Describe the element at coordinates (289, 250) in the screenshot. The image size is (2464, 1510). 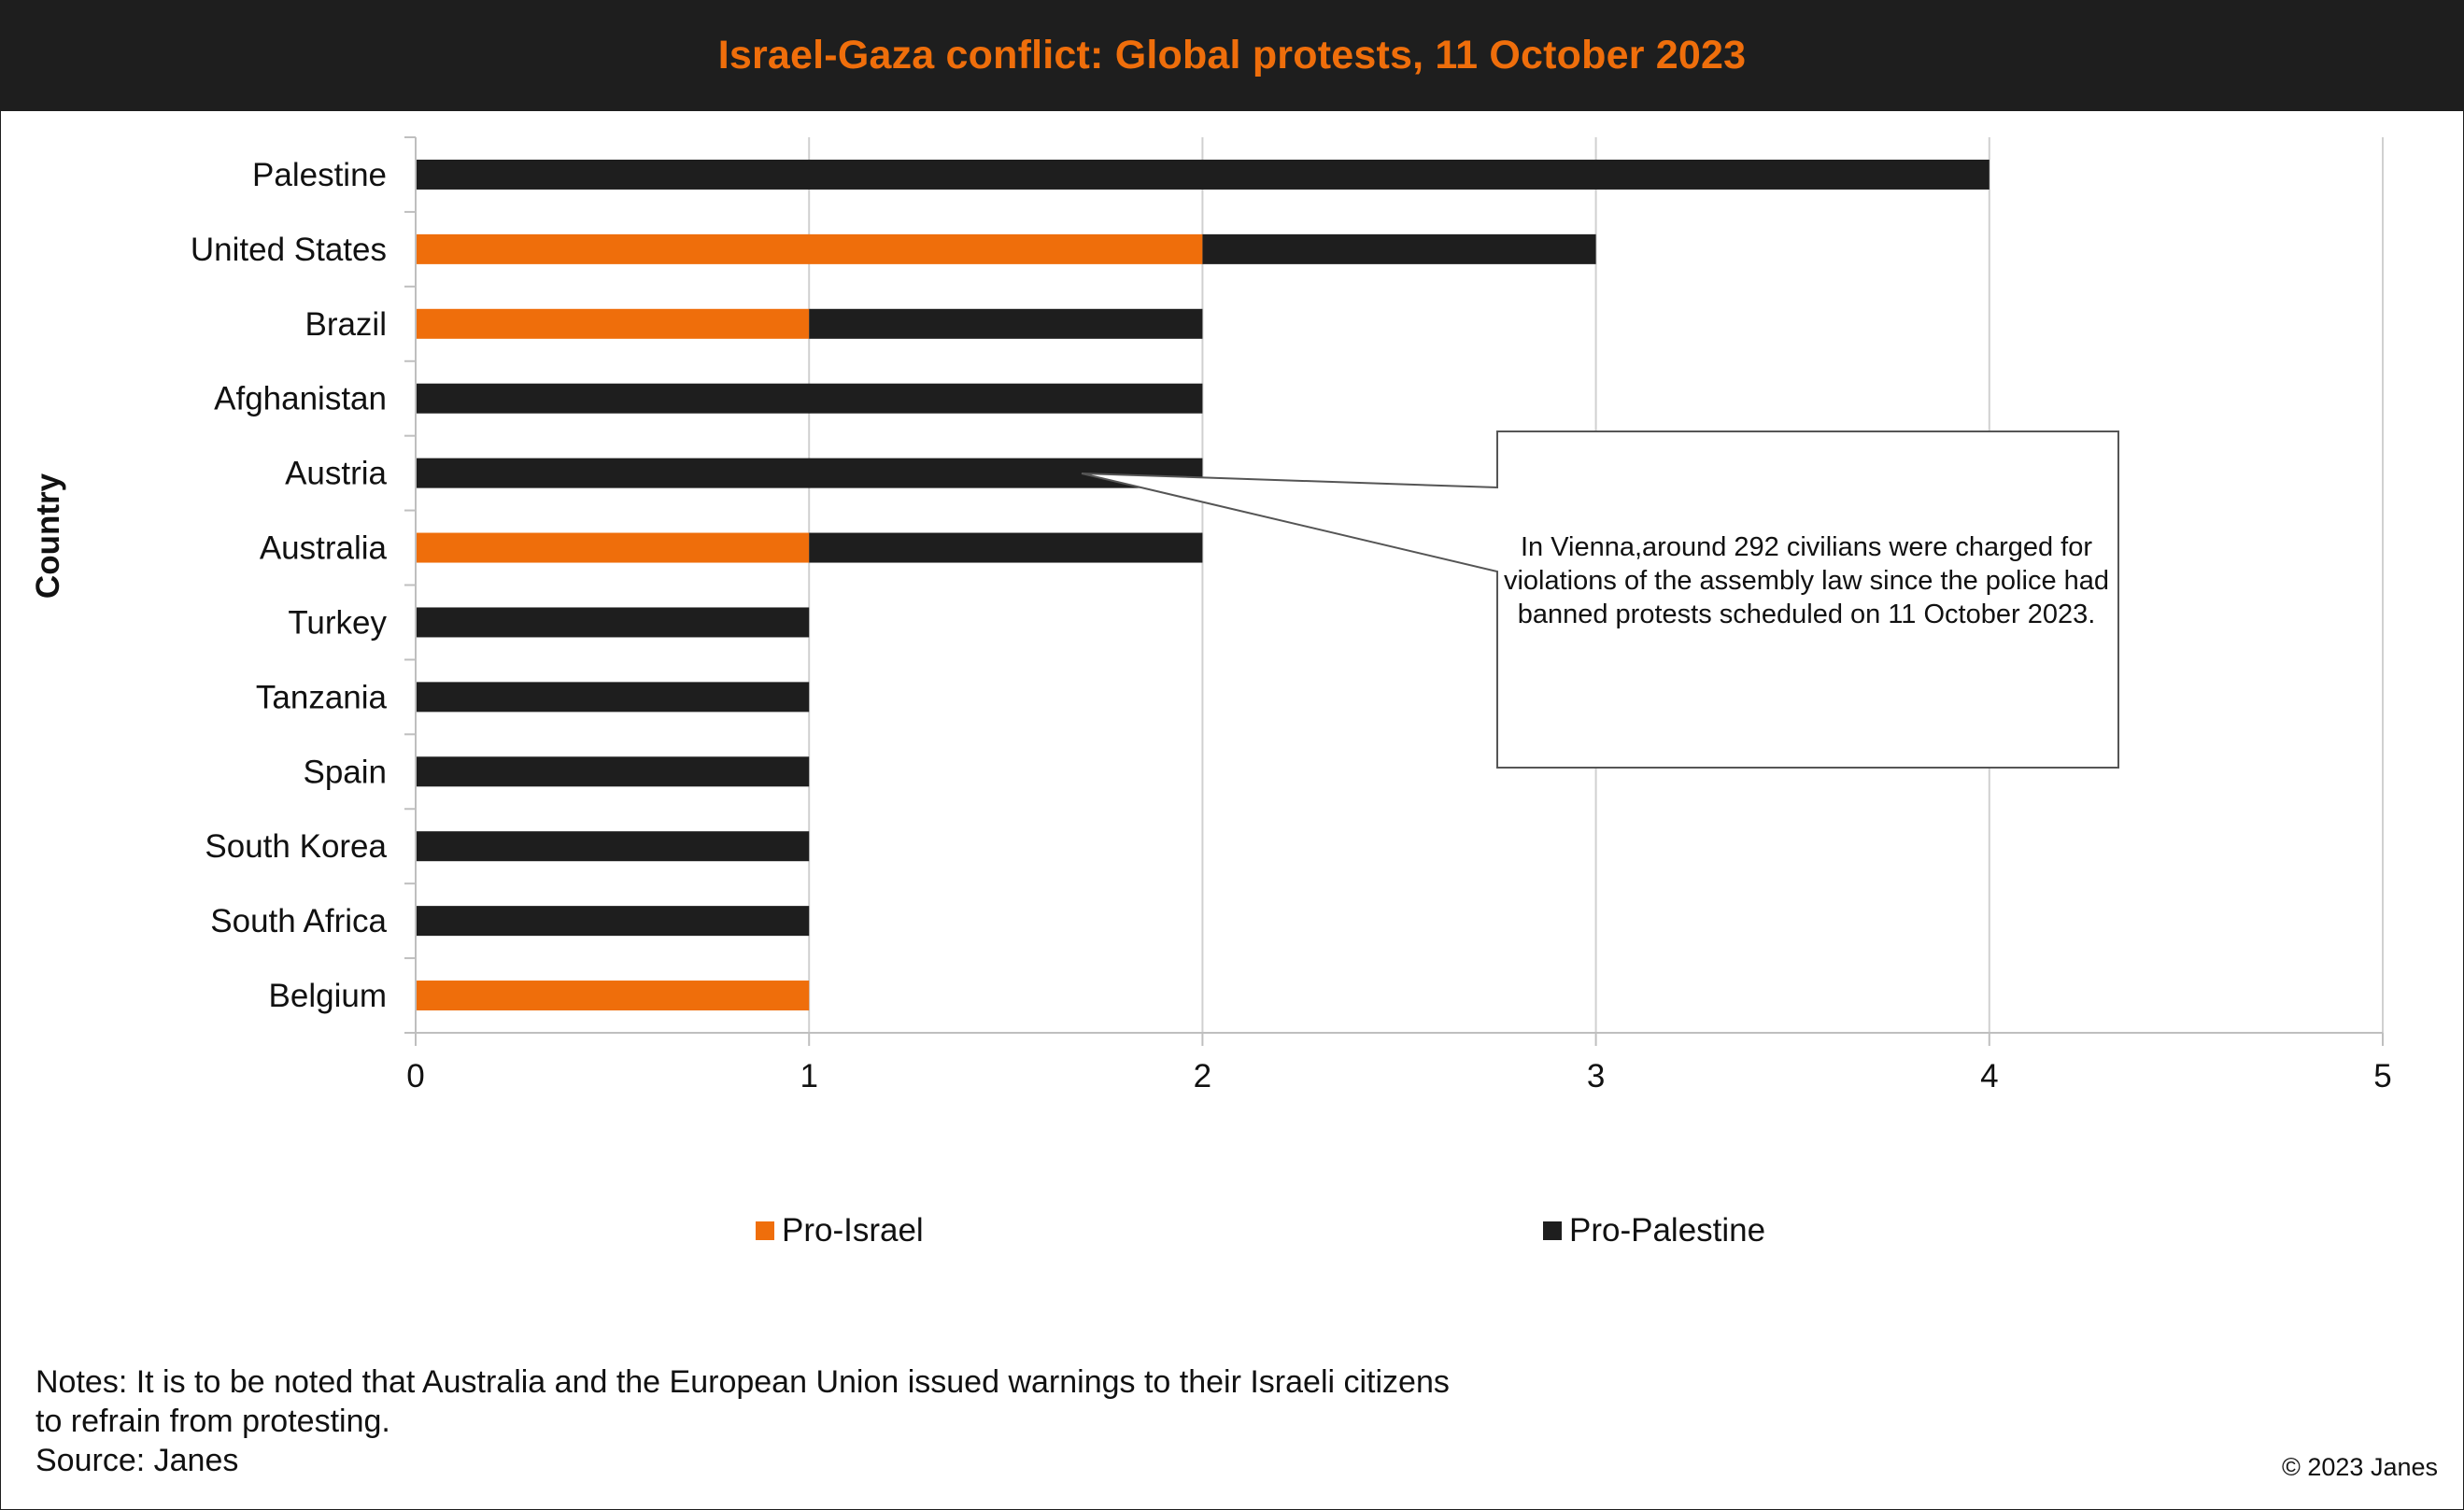
I see `category-label: United States` at that location.